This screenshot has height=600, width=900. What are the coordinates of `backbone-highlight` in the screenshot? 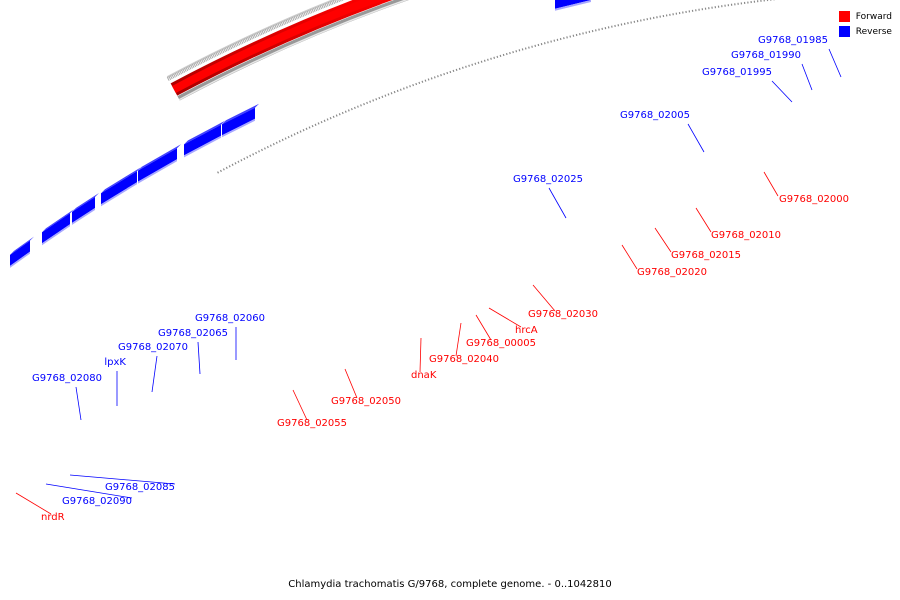 It's located at (293, 50).